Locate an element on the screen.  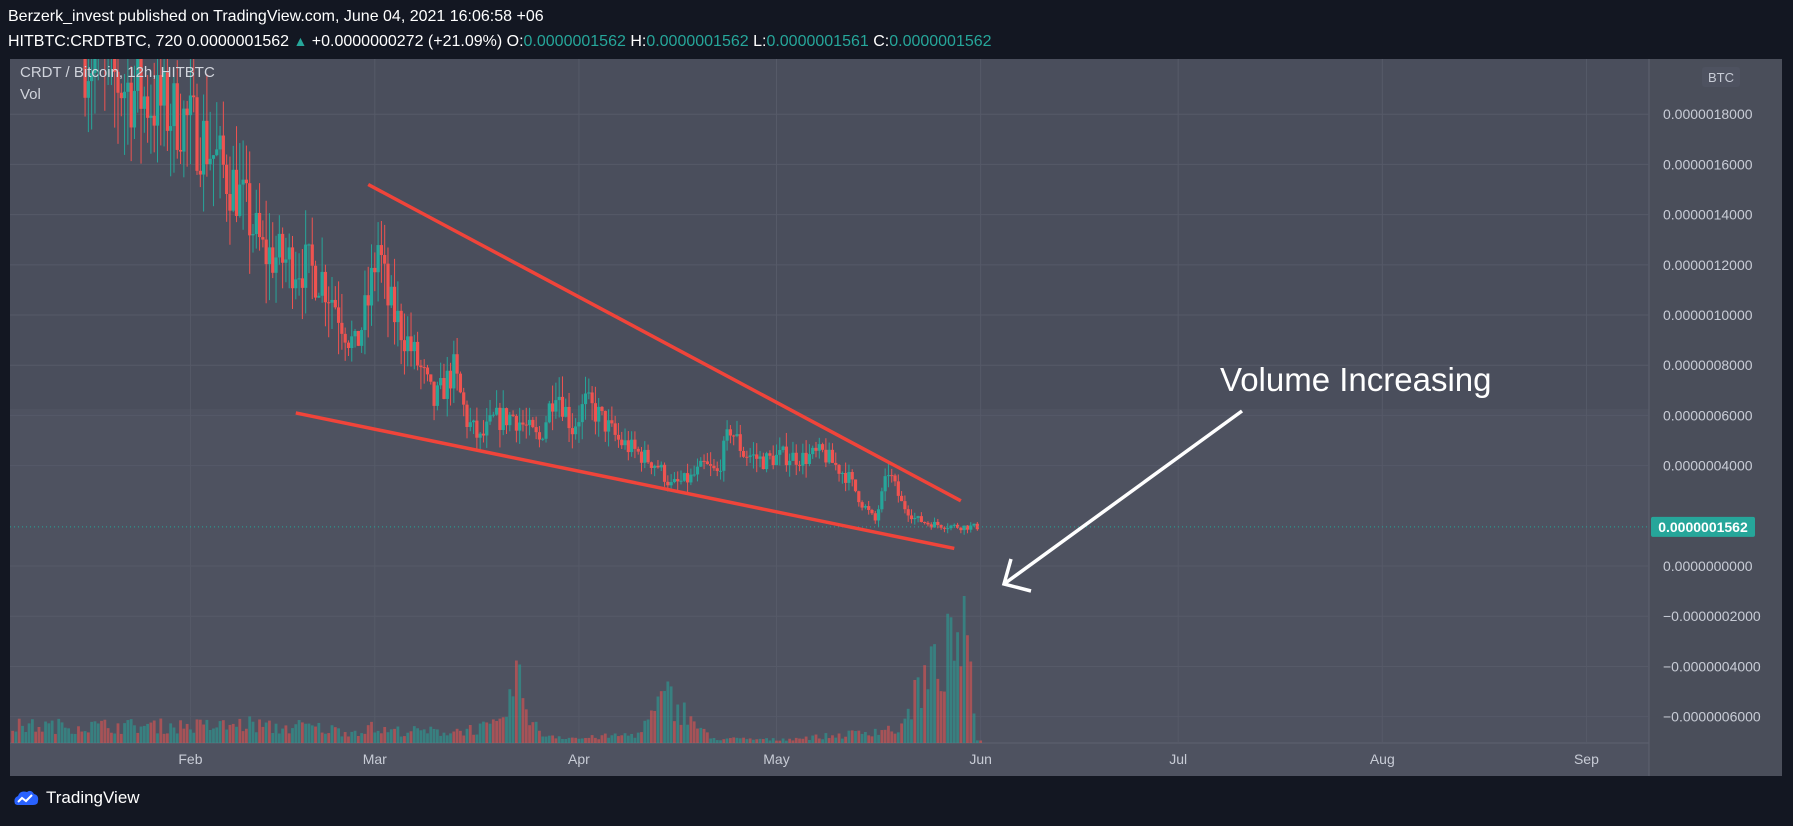
x-axis-tick-label: Aug is located at coordinates (1382, 759).